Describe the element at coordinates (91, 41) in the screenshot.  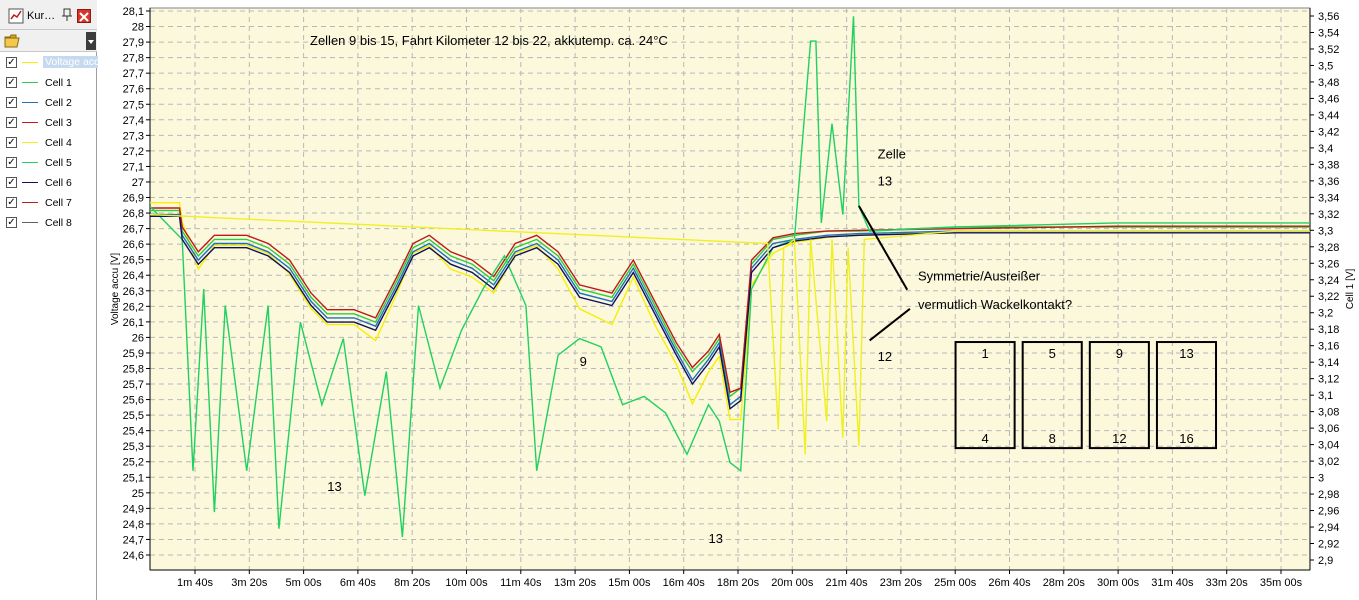
I see `toolbar-dropdown` at that location.